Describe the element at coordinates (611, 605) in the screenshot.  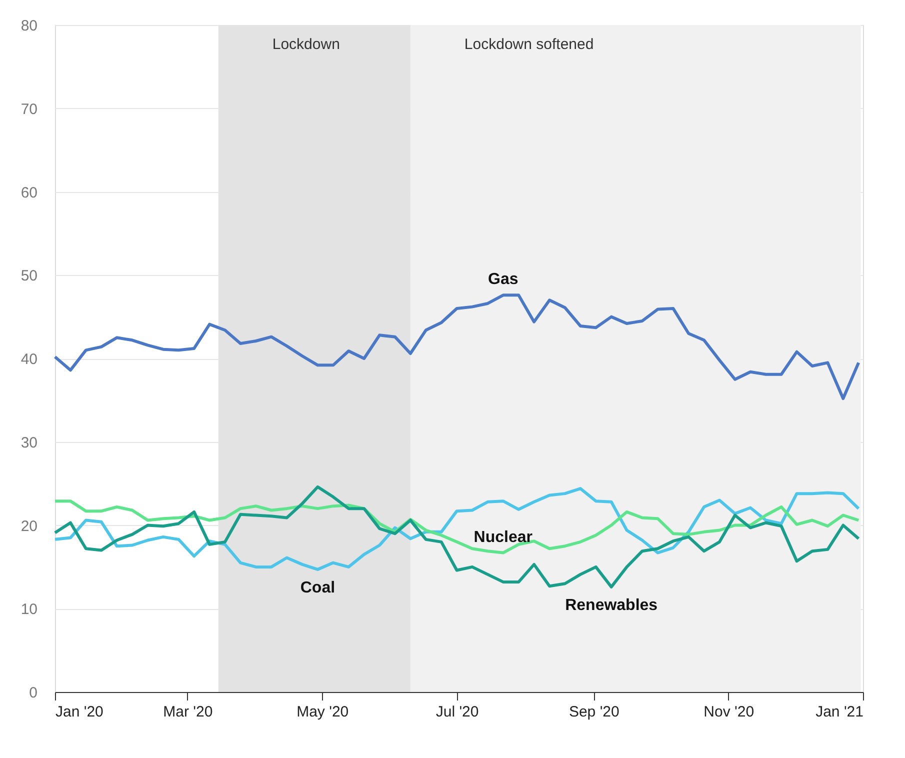
I see `series-label: Renewables` at that location.